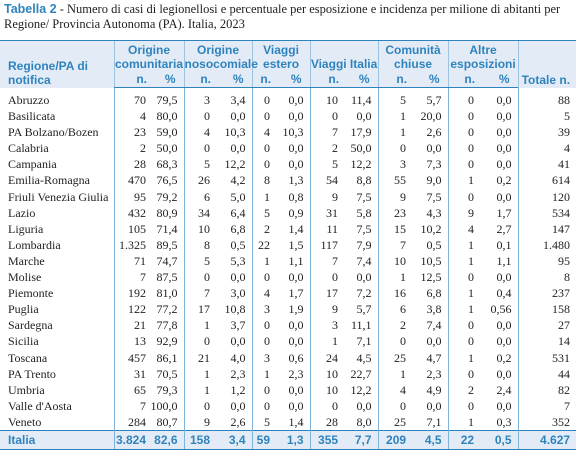 This screenshot has width=580, height=472. What do you see at coordinates (326, 228) in the screenshot?
I see `count-cell: 11` at bounding box center [326, 228].